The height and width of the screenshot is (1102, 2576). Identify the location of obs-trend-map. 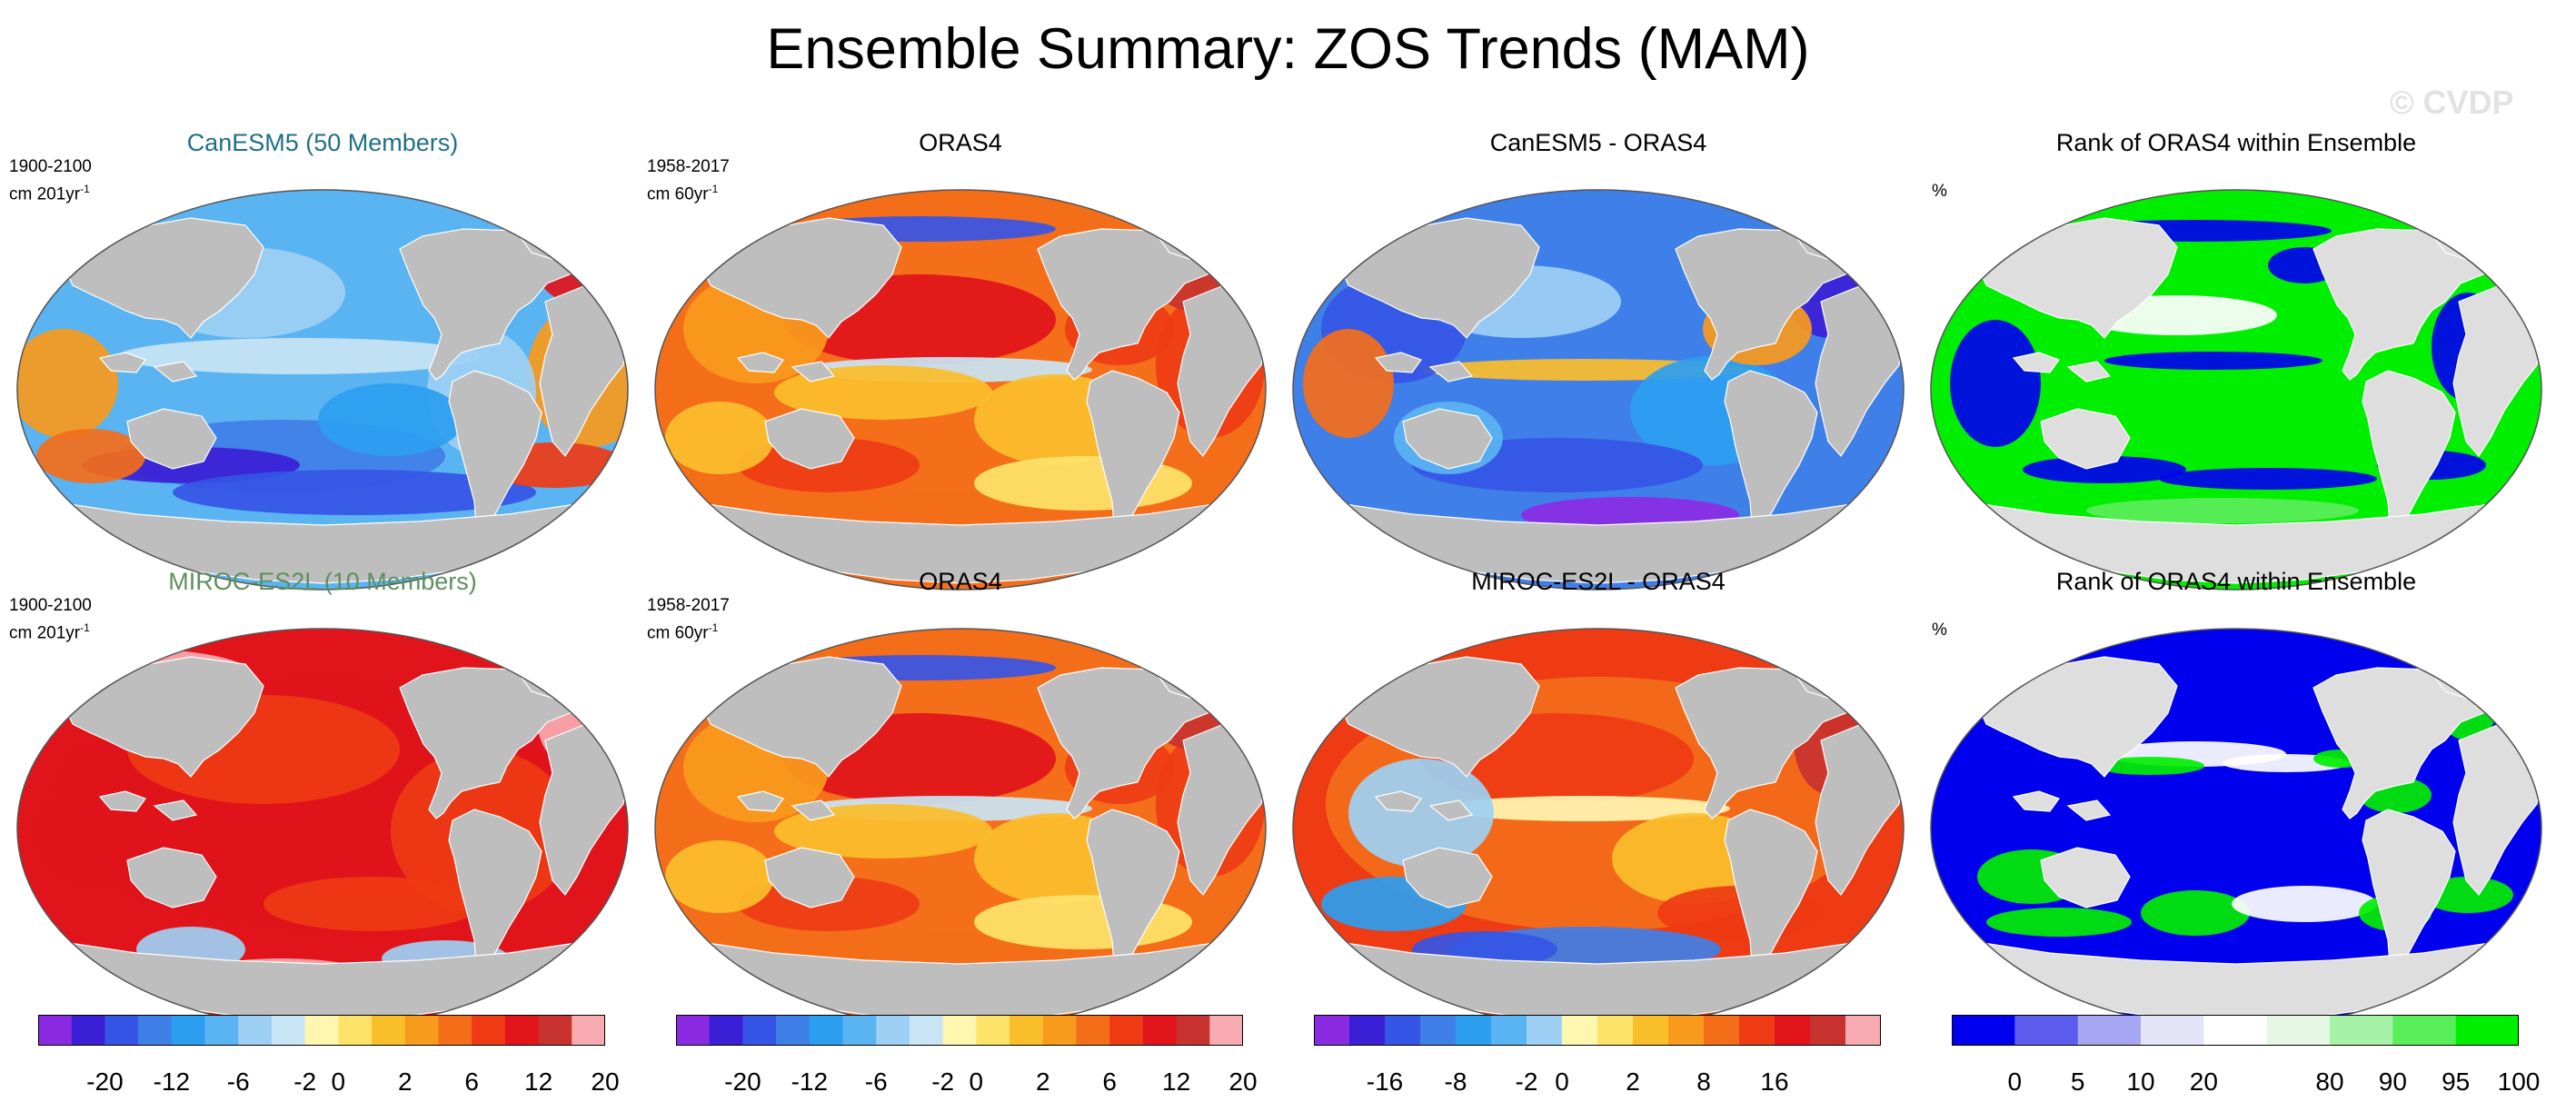
(960, 390).